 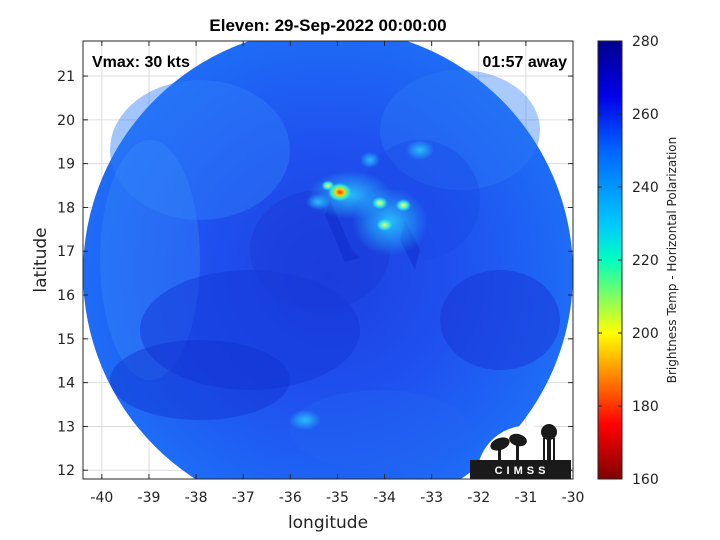 What do you see at coordinates (522, 471) in the screenshot?
I see `svg-text: CIMSS` at bounding box center [522, 471].